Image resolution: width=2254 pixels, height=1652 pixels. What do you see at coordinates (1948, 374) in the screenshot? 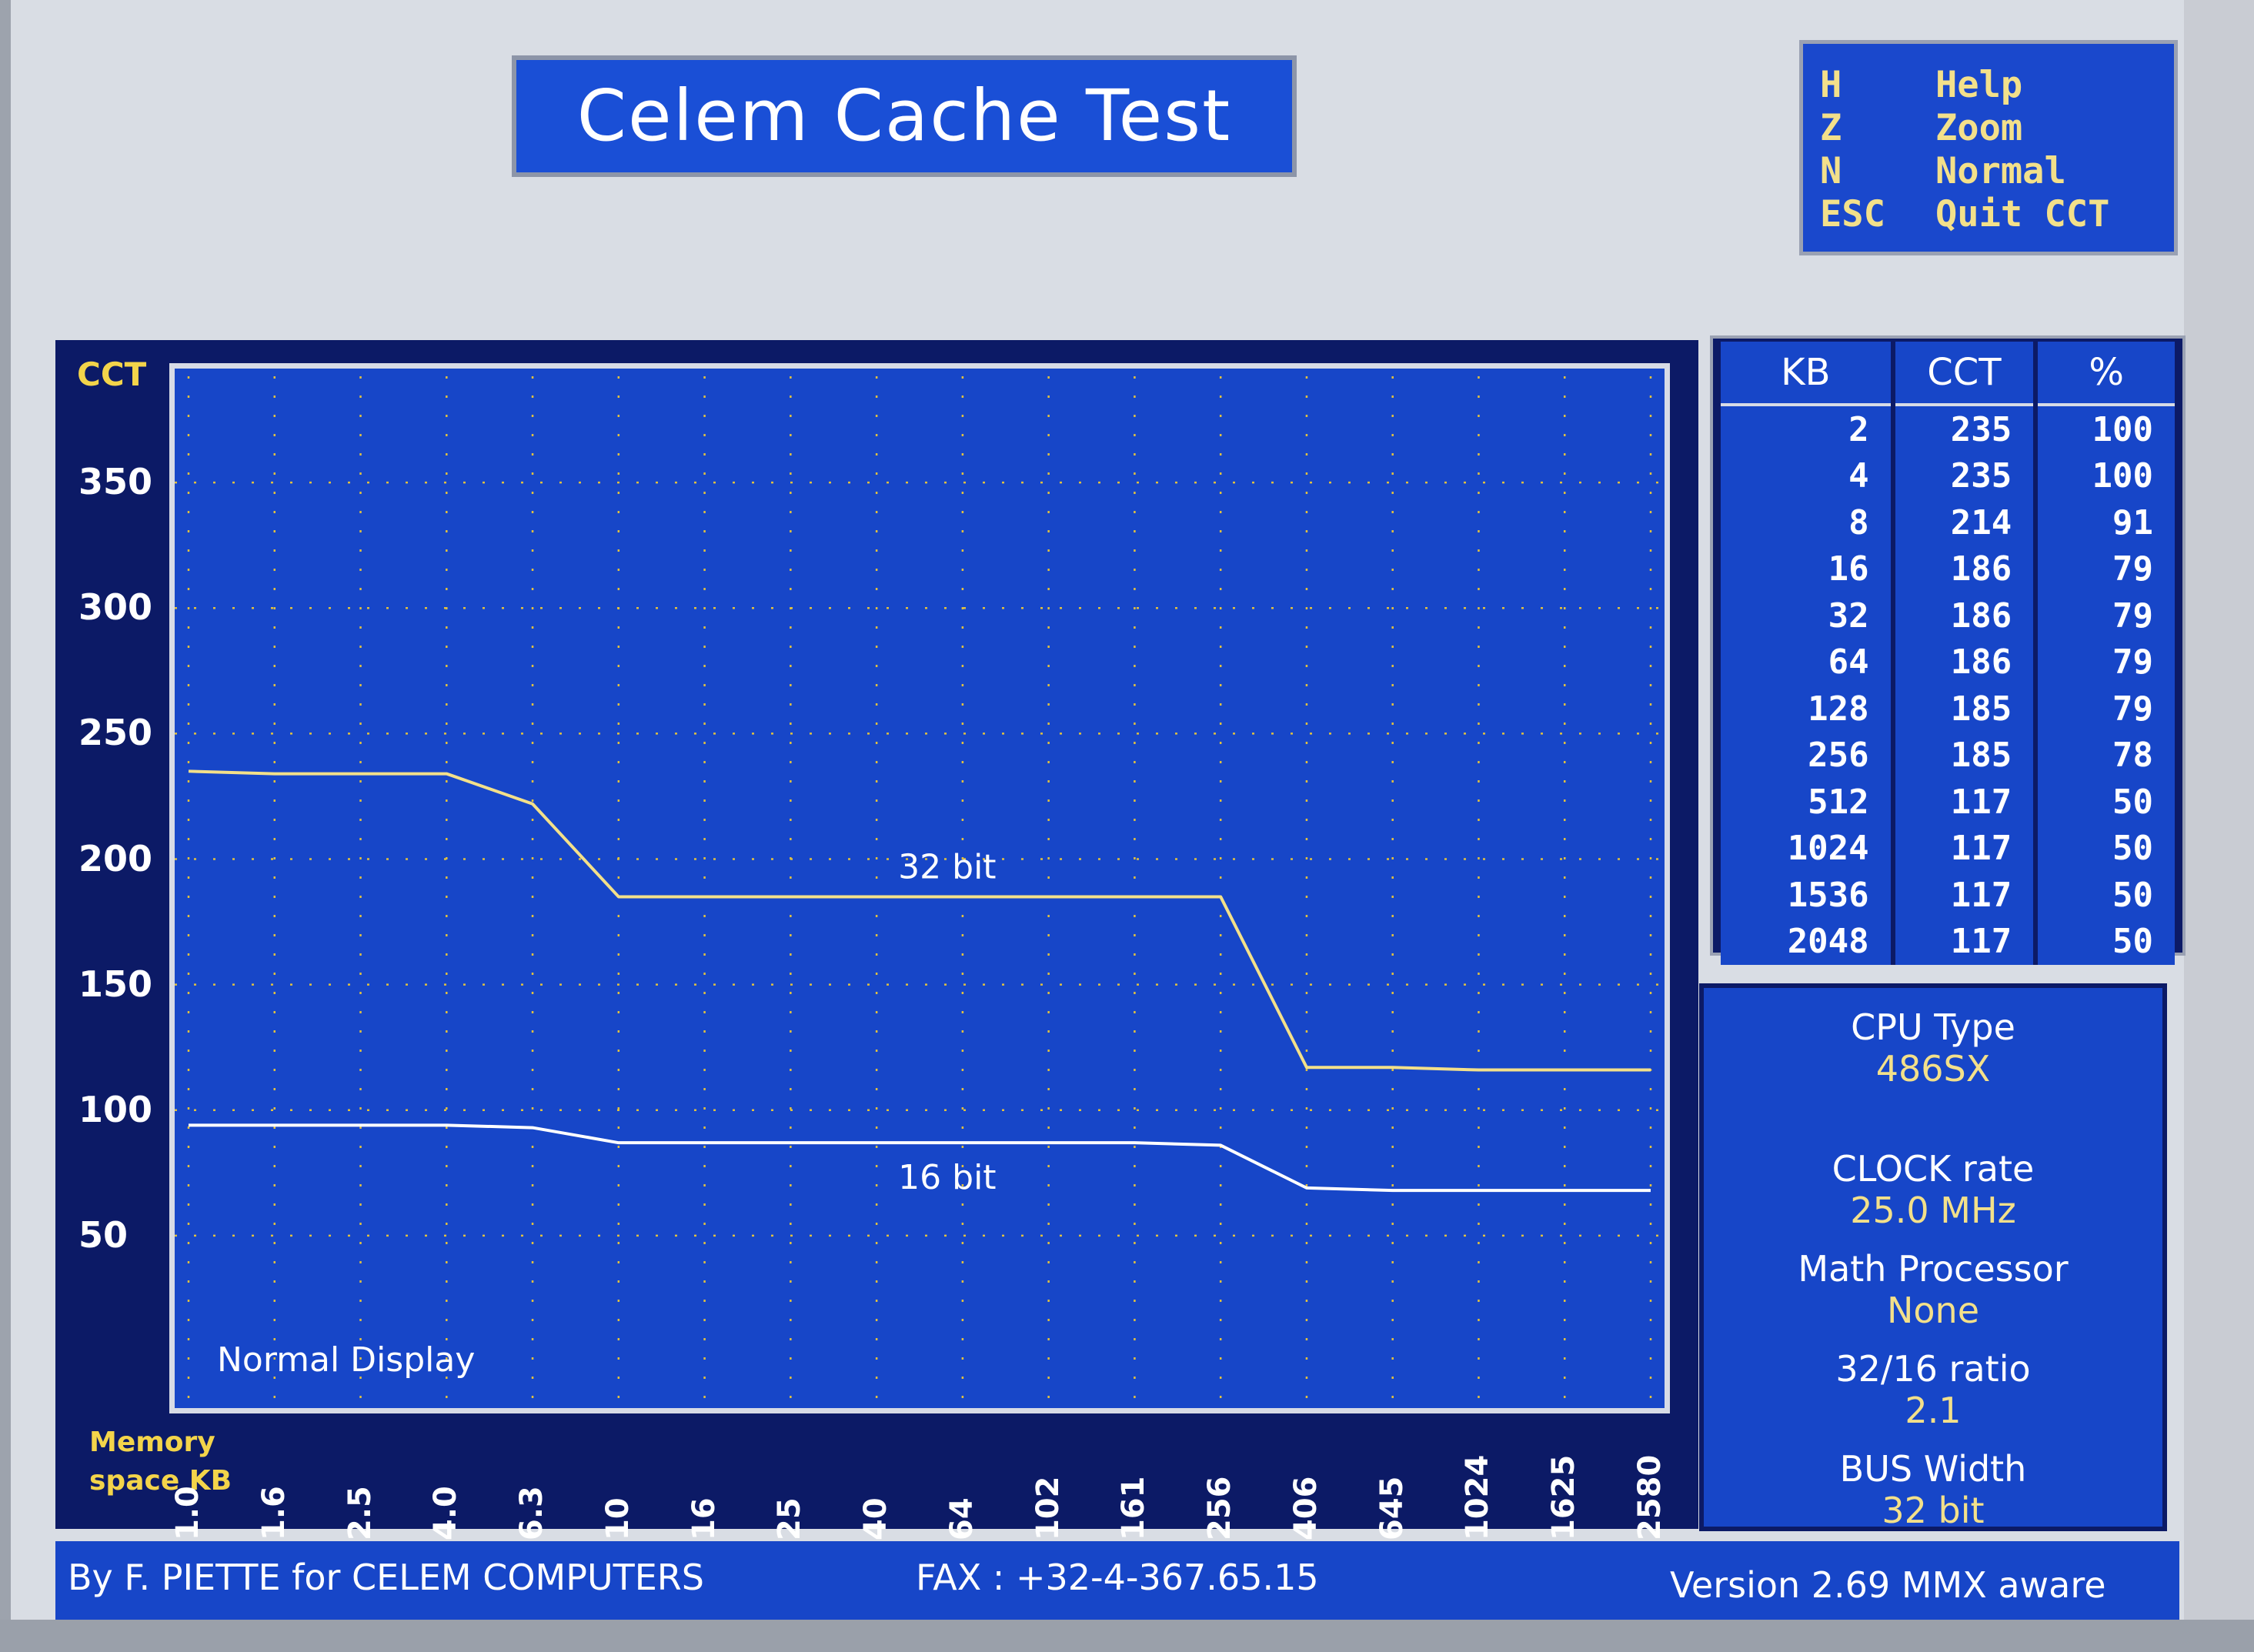
I see `table-header-row: KB CCT %` at bounding box center [1948, 374].